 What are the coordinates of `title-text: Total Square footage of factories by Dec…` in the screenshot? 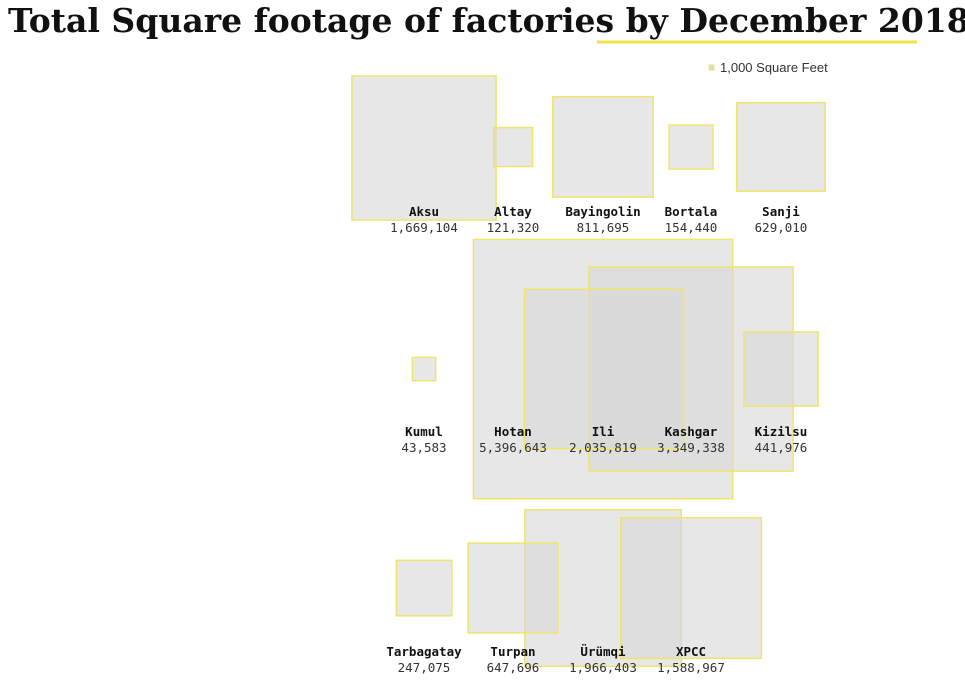 It's located at (486, 20).